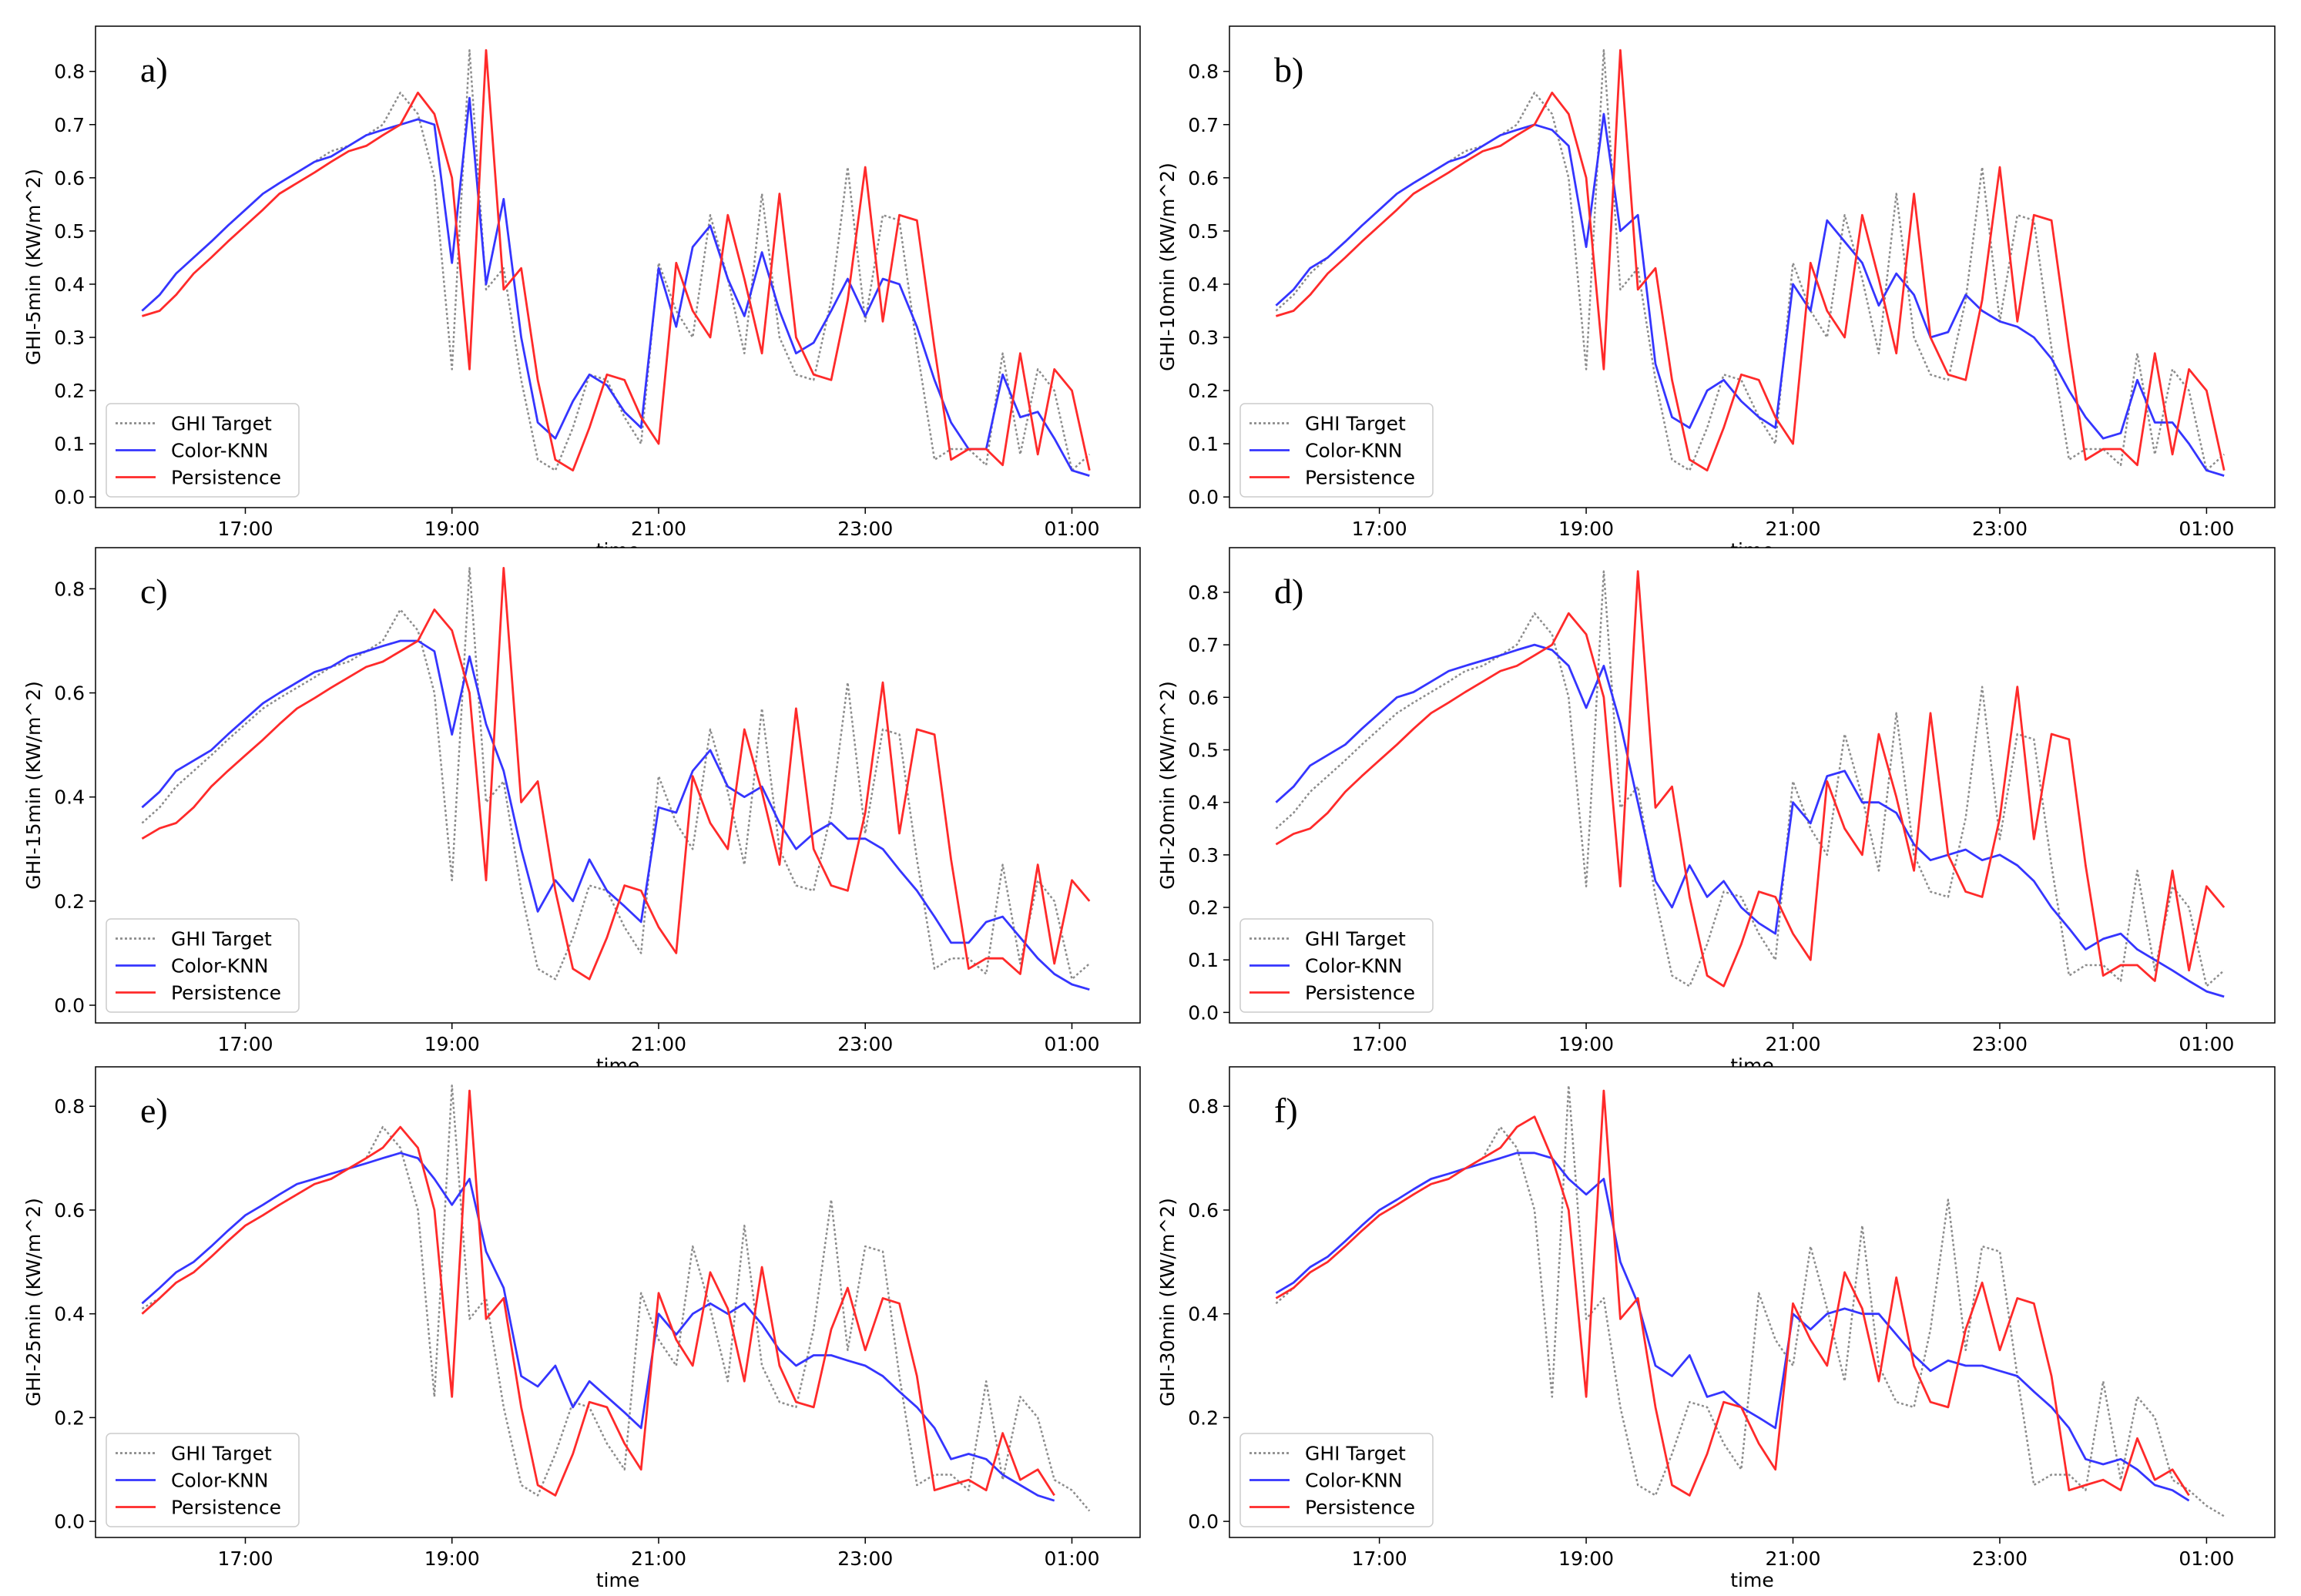 The height and width of the screenshot is (1596, 2301). I want to click on y-tick-label: 0.5, so click(1203, 750).